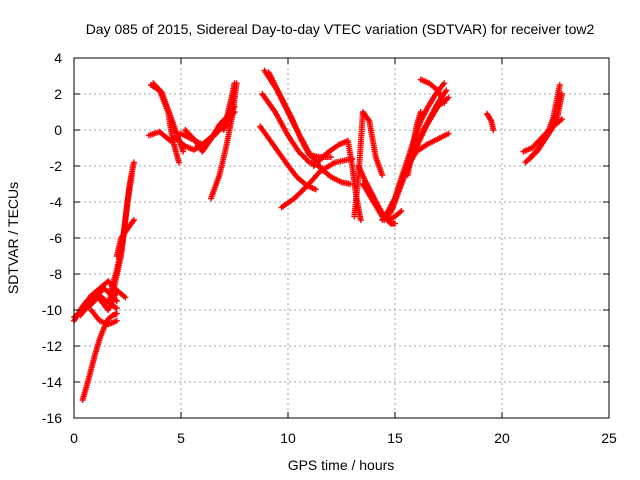  I want to click on y-axis-label: SDTVAR / TECUs, so click(13, 238).